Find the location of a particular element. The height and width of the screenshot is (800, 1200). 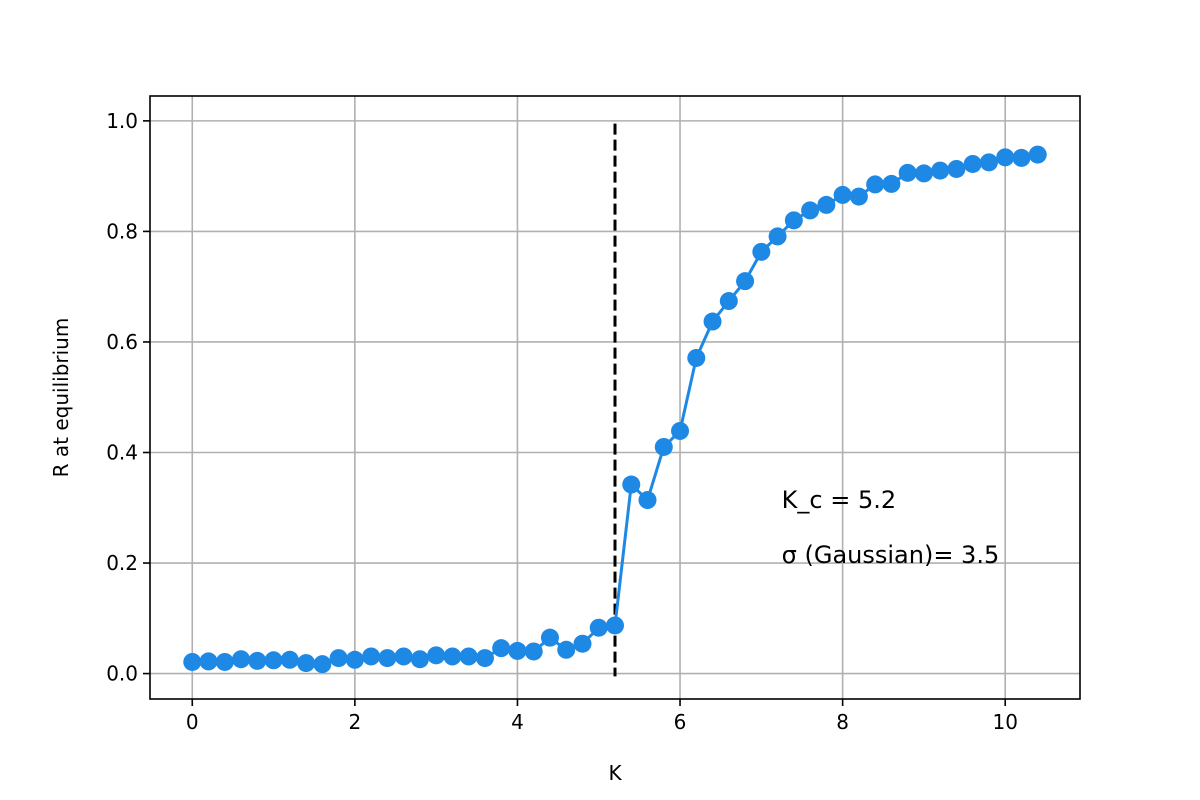

x-tick-label: 4 is located at coordinates (517, 722).